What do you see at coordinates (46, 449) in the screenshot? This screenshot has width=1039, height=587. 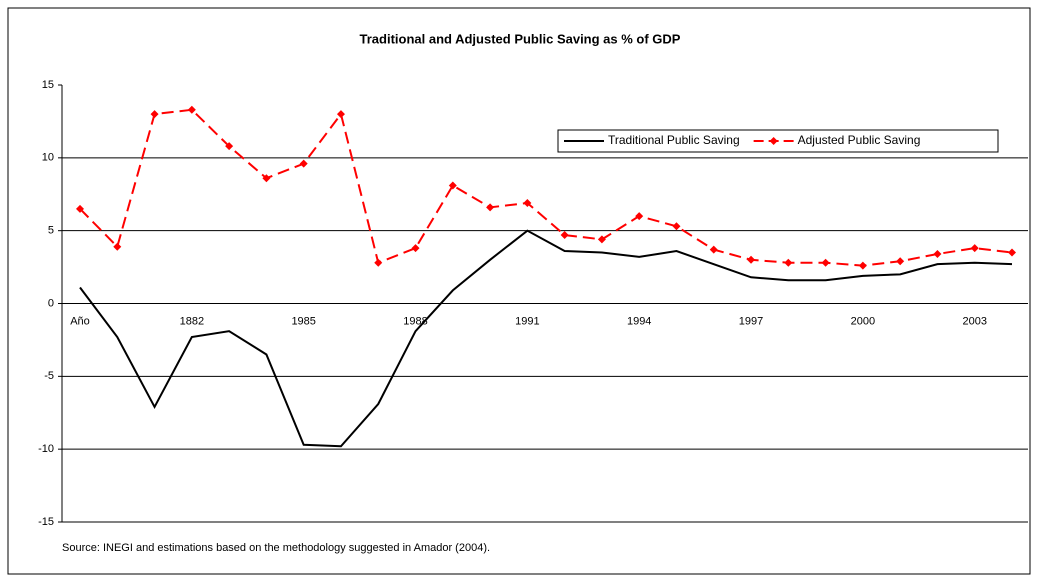 I see `y-tick-label: -10` at bounding box center [46, 449].